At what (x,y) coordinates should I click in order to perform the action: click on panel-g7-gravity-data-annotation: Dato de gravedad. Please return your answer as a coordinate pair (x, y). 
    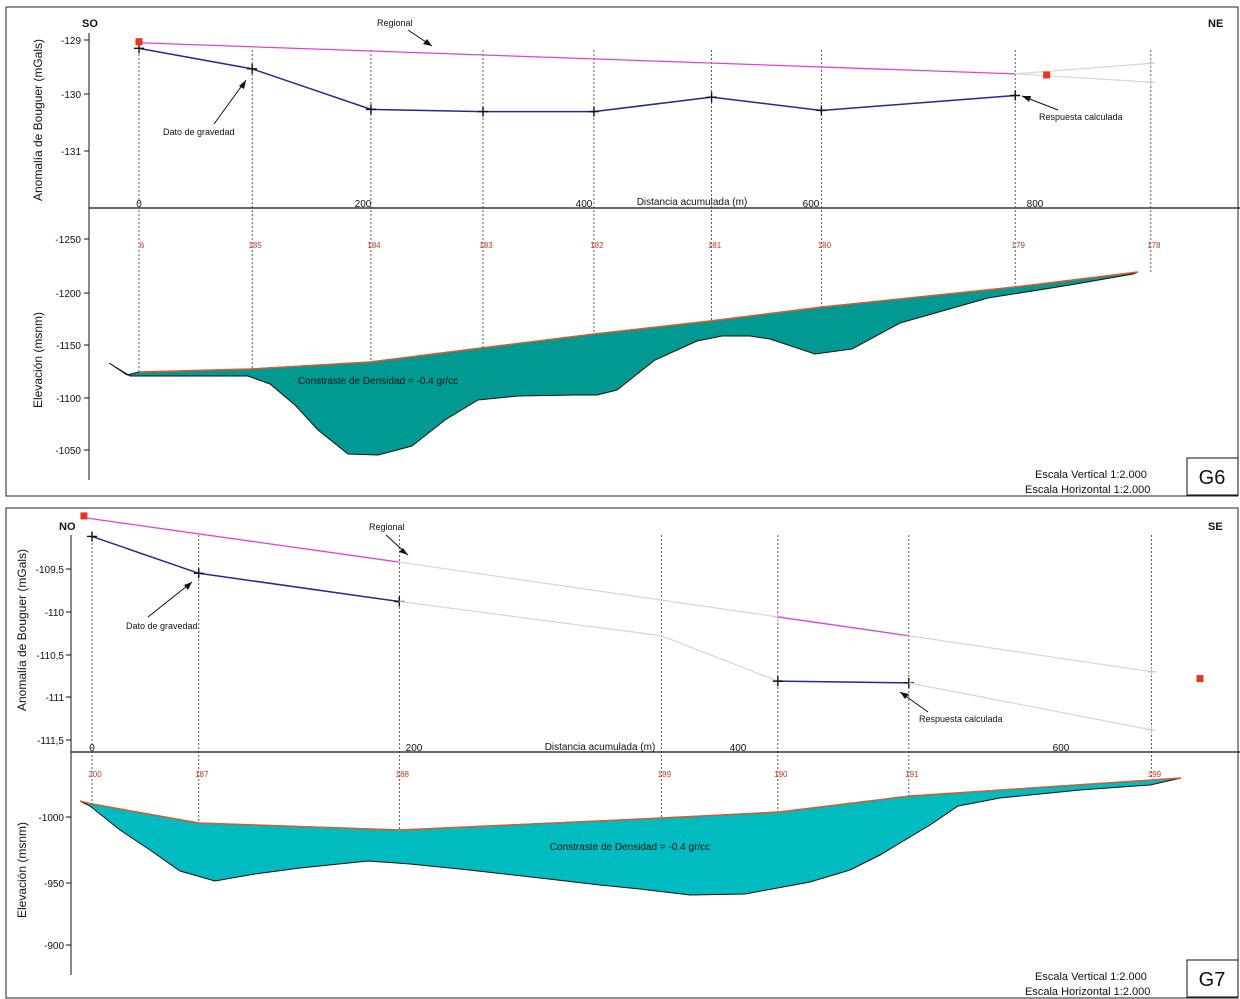
    Looking at the image, I should click on (162, 626).